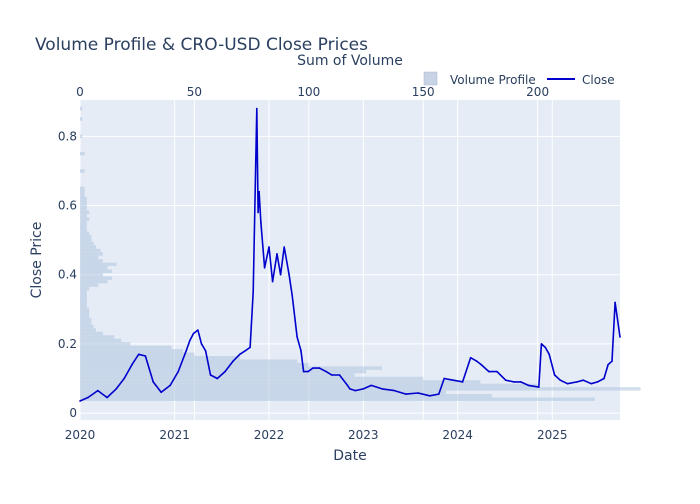 The image size is (700, 504). Describe the element at coordinates (493, 80) in the screenshot. I see `legend-label-volume-profile: Volume Profile` at that location.